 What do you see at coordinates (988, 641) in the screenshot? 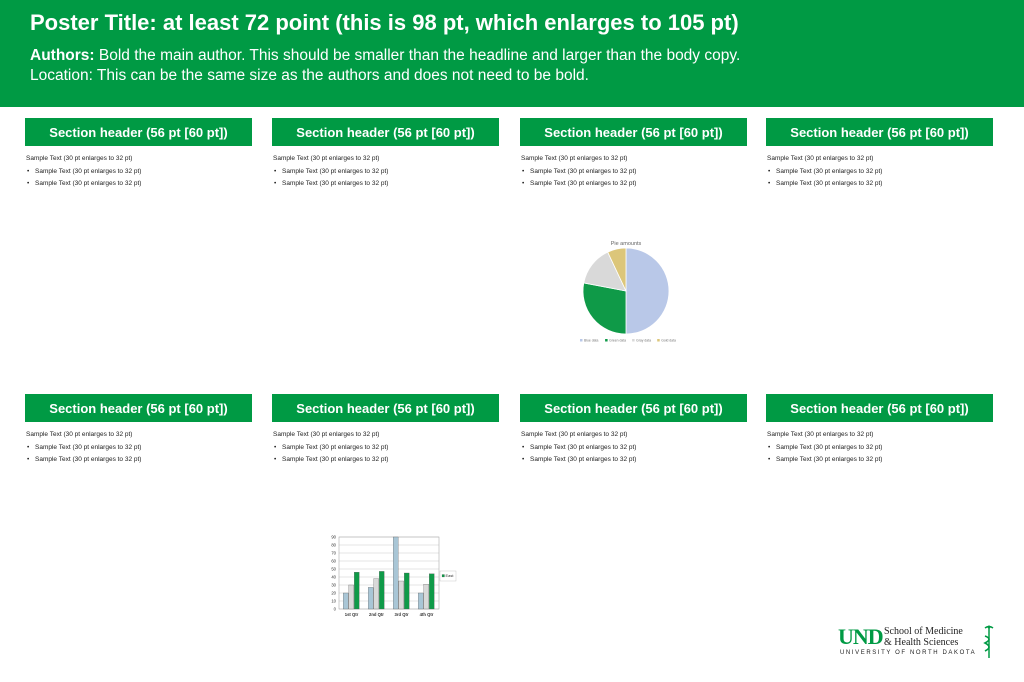
I see `caduceus-icon` at bounding box center [988, 641].